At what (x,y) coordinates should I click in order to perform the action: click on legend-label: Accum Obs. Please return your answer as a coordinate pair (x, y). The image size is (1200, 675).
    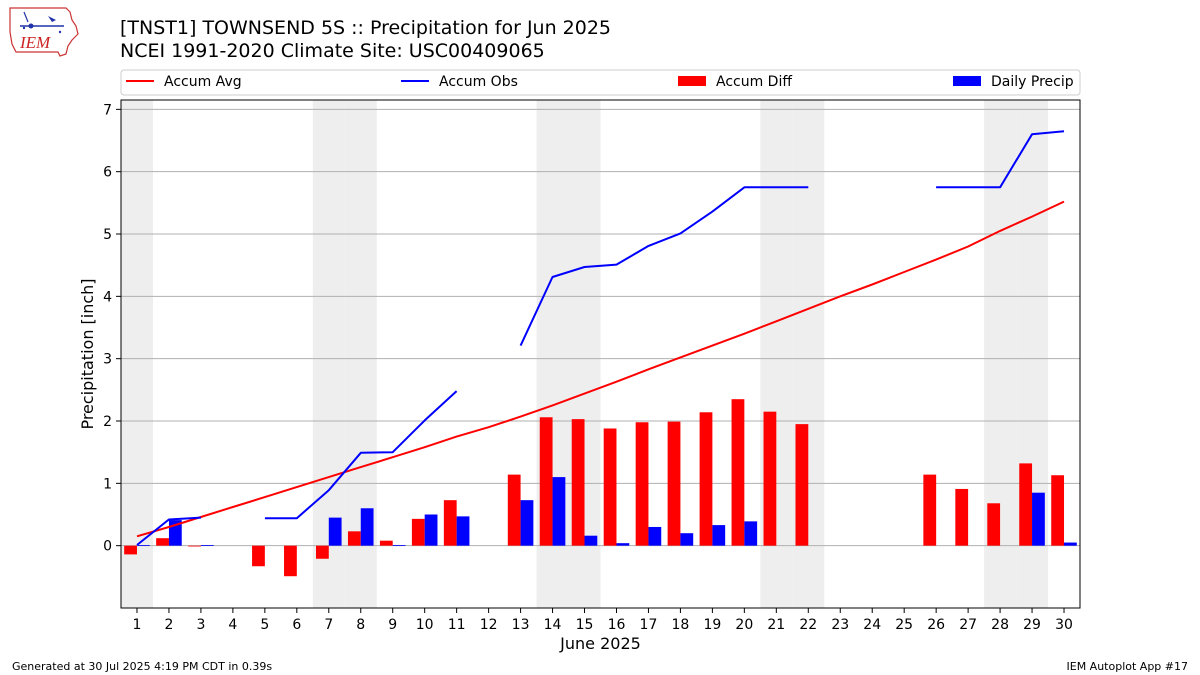
    Looking at the image, I should click on (478, 82).